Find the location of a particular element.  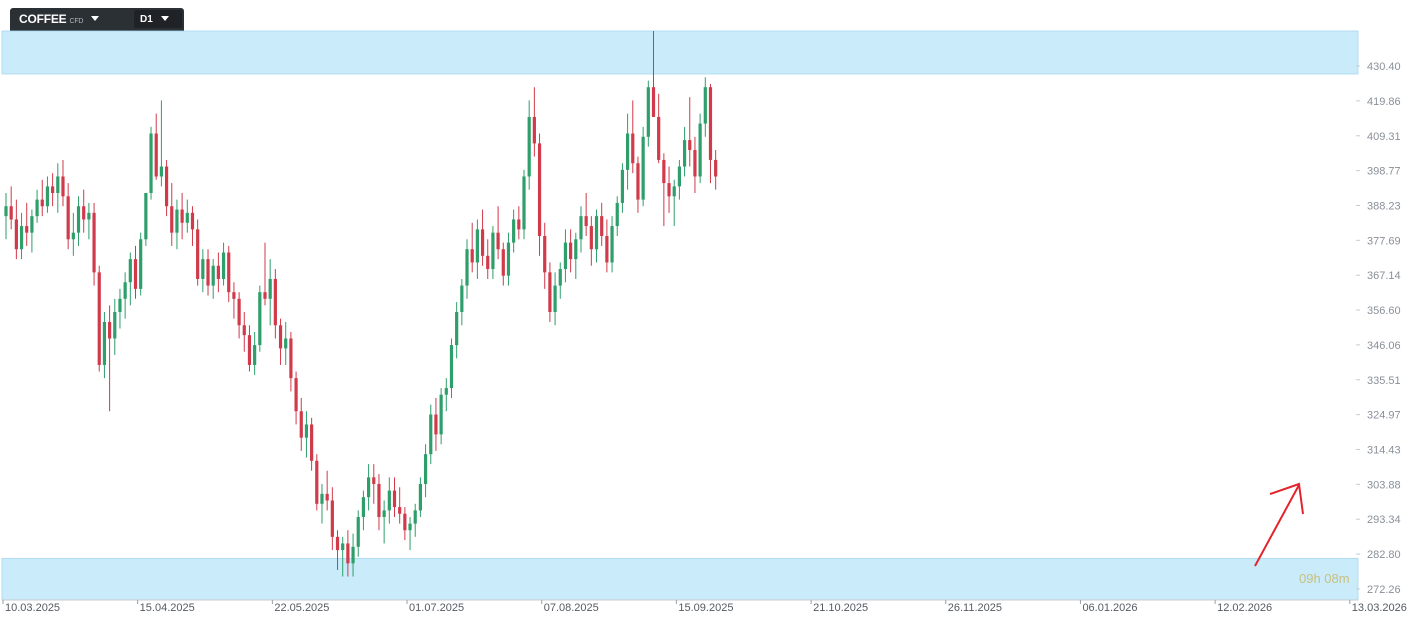

date-tick-label: 06.01.2026 is located at coordinates (1109, 608).